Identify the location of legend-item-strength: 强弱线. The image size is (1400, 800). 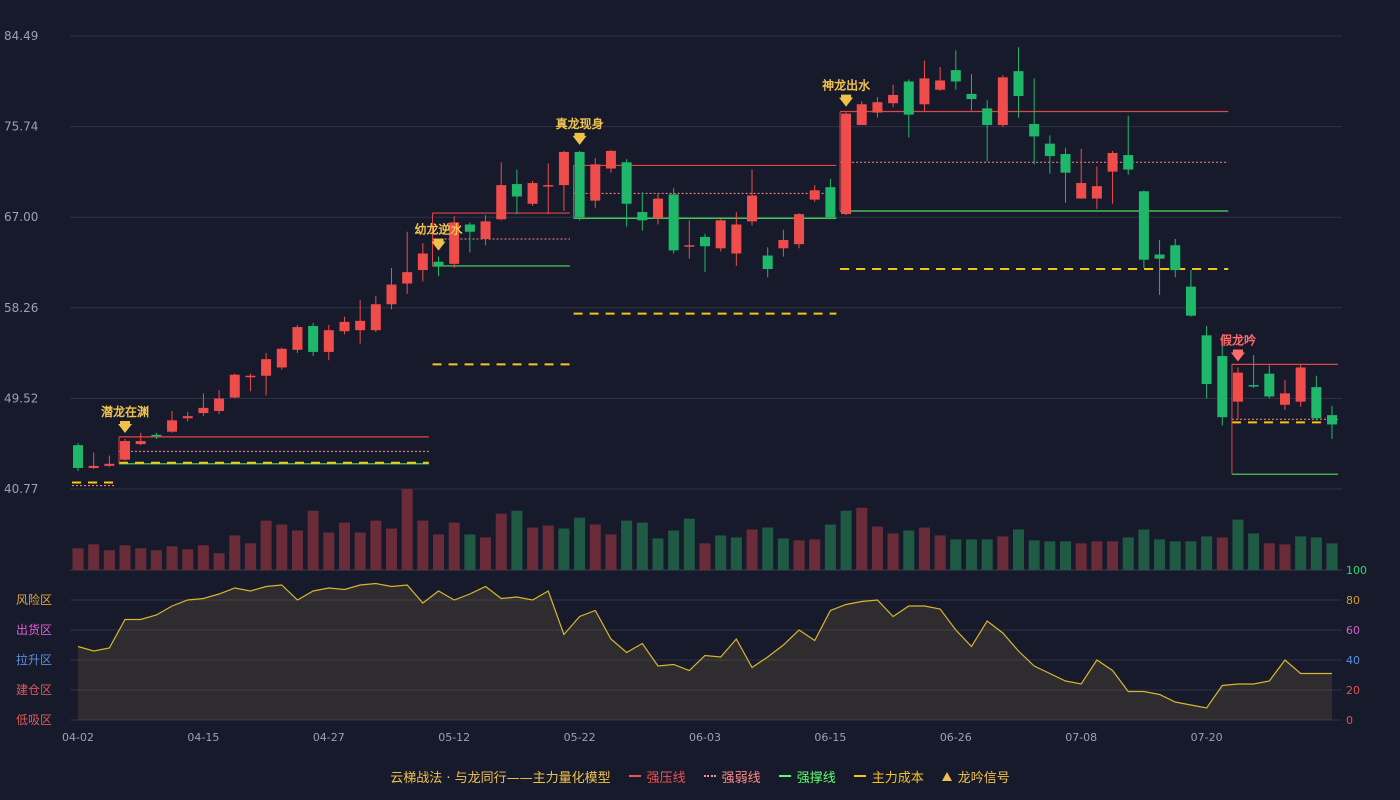
(732, 776).